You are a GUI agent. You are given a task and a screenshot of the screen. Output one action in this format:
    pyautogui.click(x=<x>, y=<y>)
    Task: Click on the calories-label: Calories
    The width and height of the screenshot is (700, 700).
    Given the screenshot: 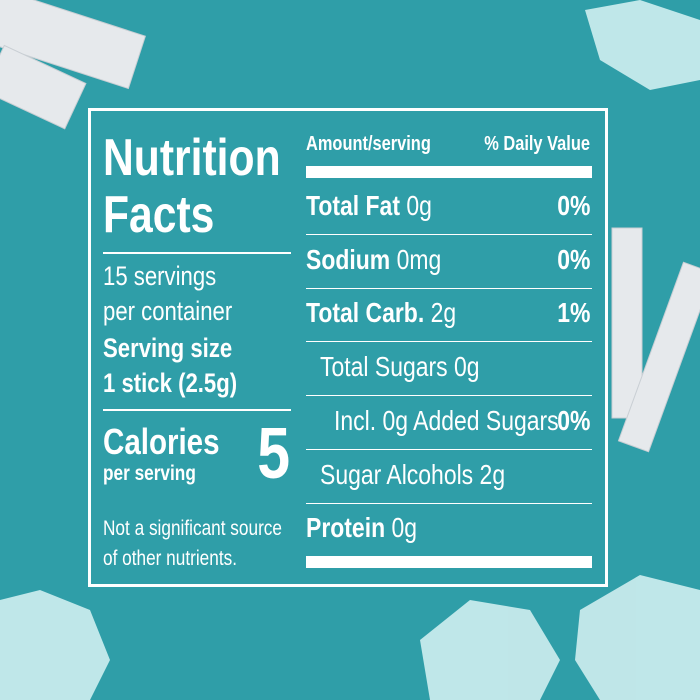 What is the action you would take?
    pyautogui.click(x=161, y=441)
    